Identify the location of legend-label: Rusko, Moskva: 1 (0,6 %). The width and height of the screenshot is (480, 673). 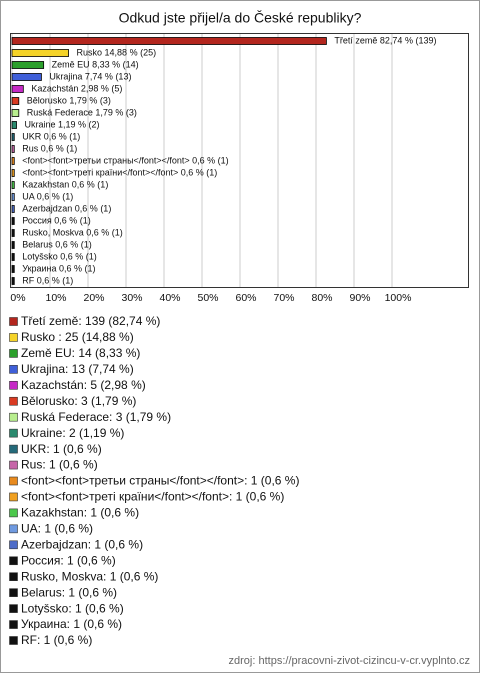
(89, 576).